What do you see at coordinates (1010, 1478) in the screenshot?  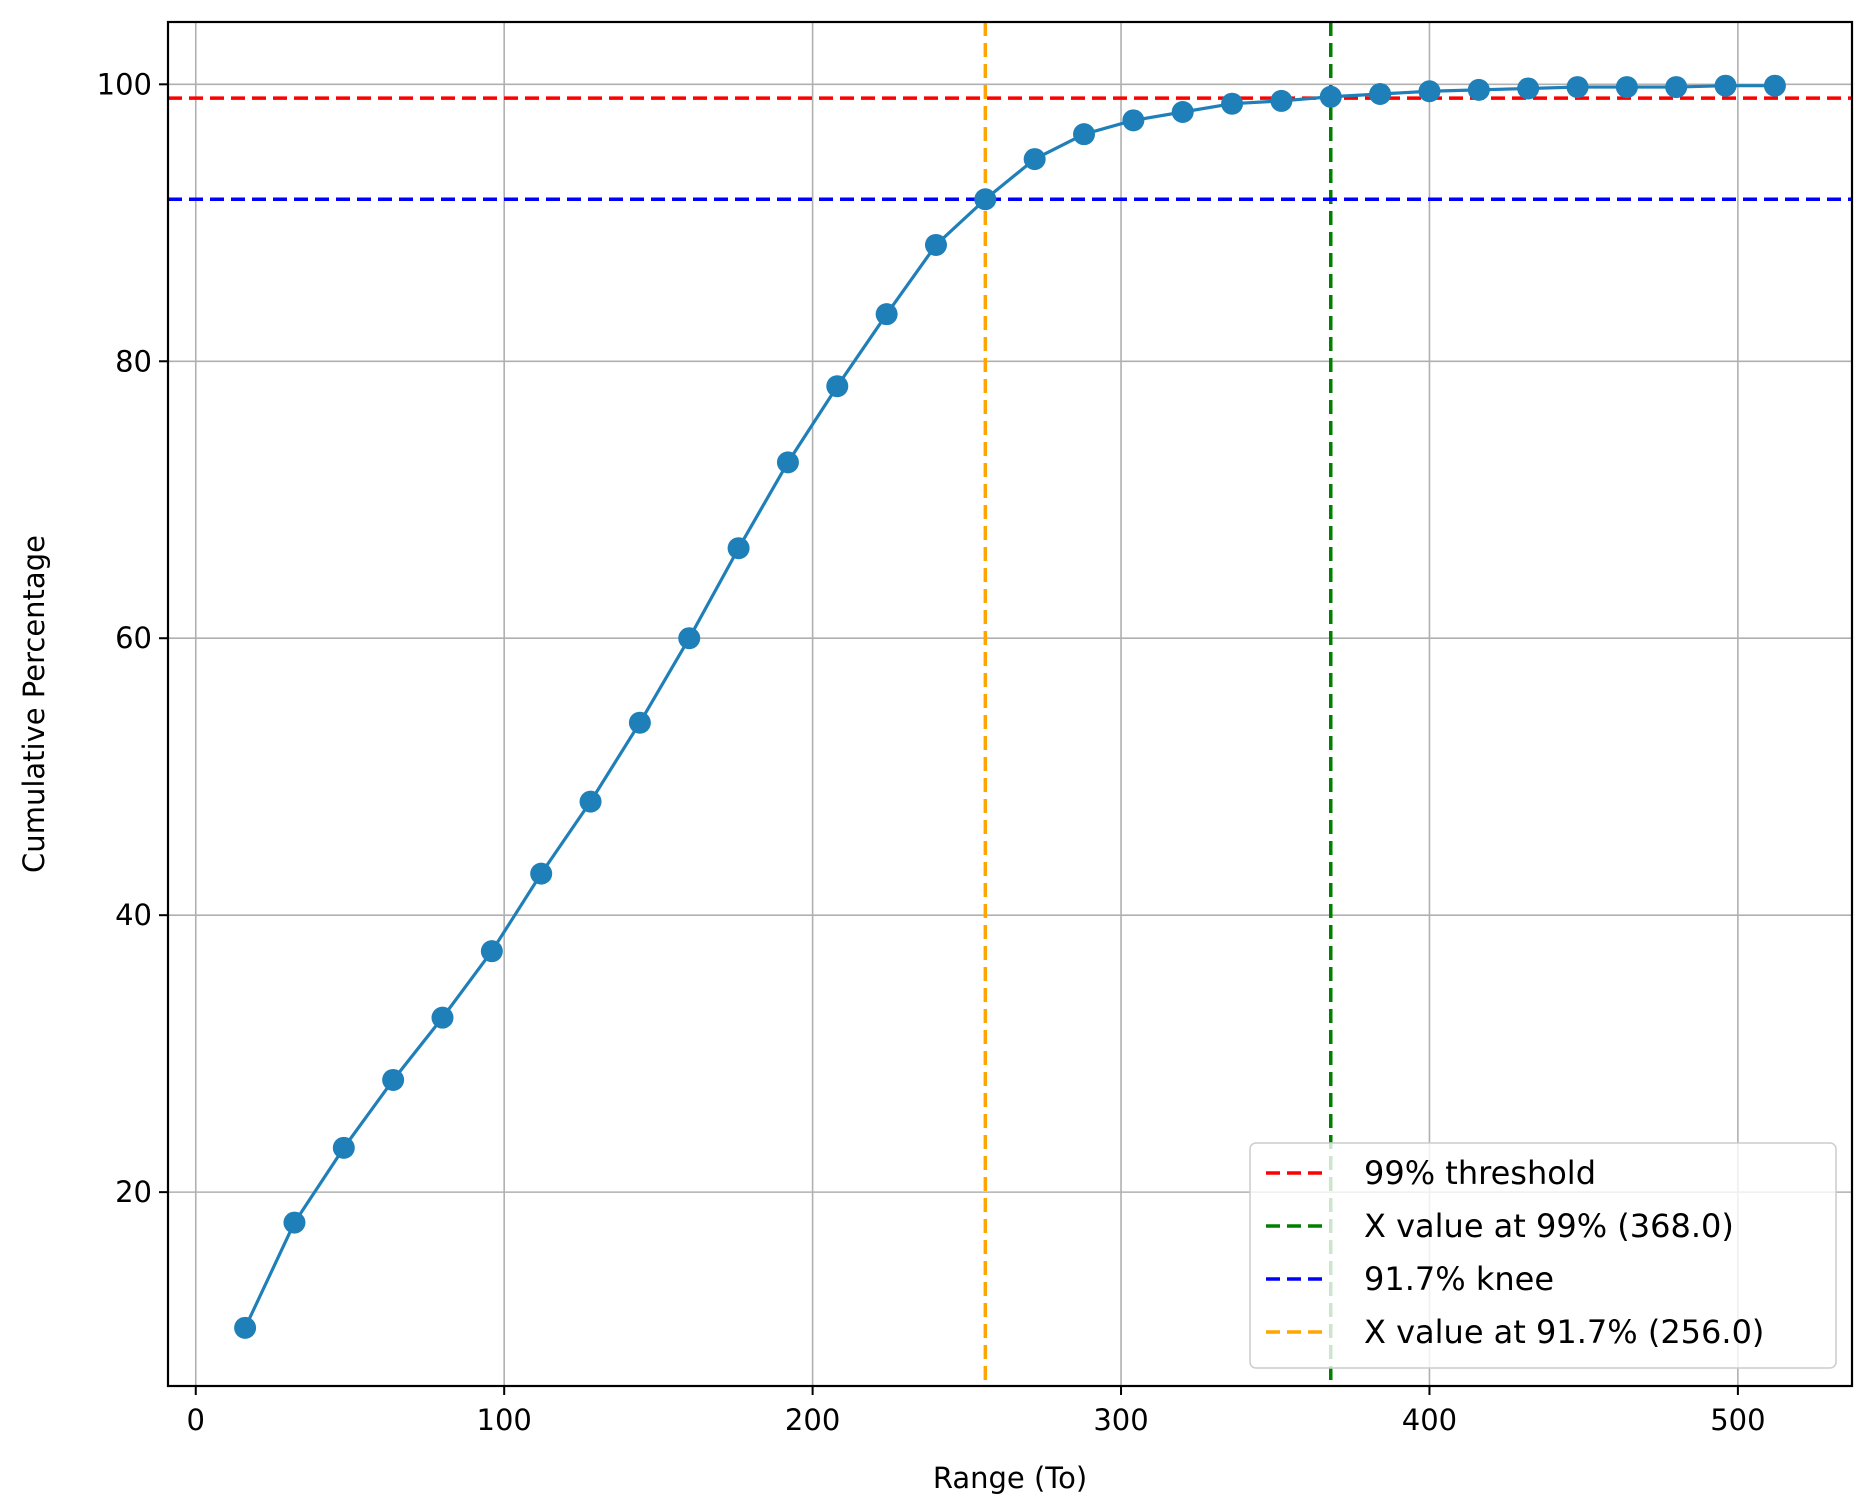 I see `x-axis-title: Range (To)` at bounding box center [1010, 1478].